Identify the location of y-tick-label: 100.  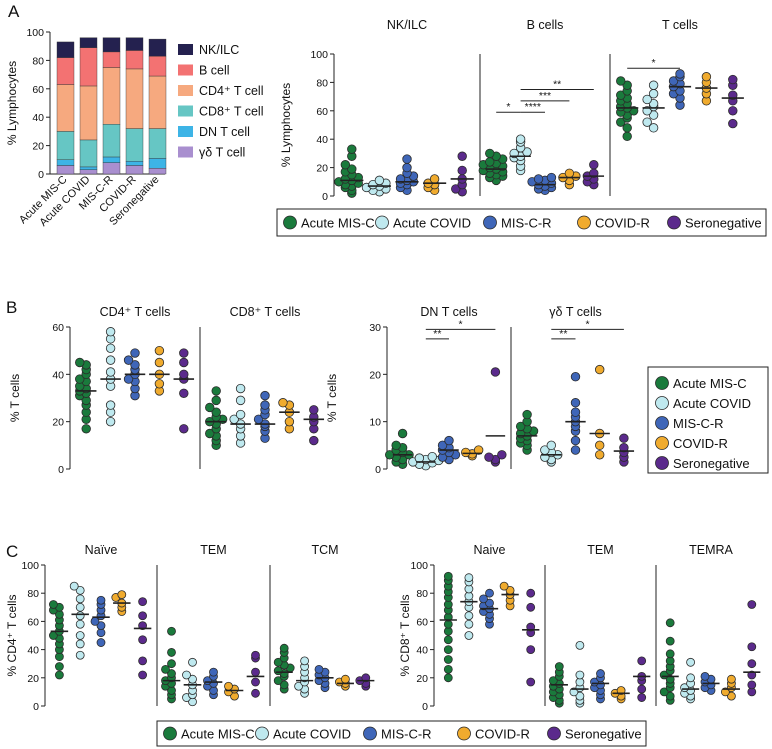
(419, 566).